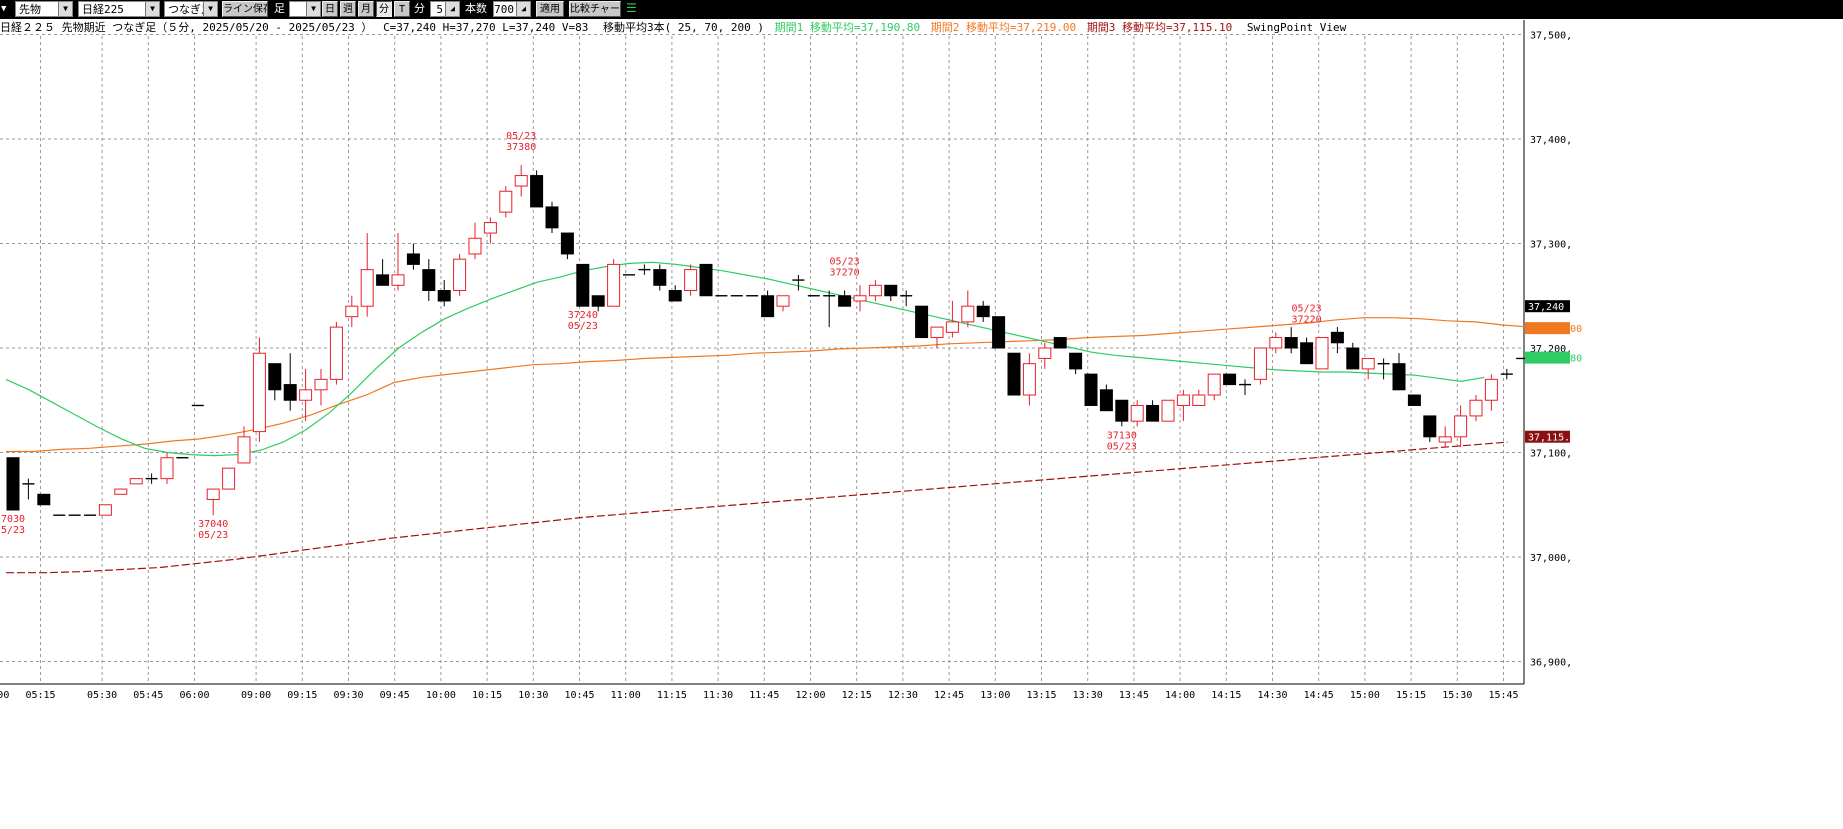  Describe the element at coordinates (256, 695) in the screenshot. I see `x-tick-label: 09:00` at that location.